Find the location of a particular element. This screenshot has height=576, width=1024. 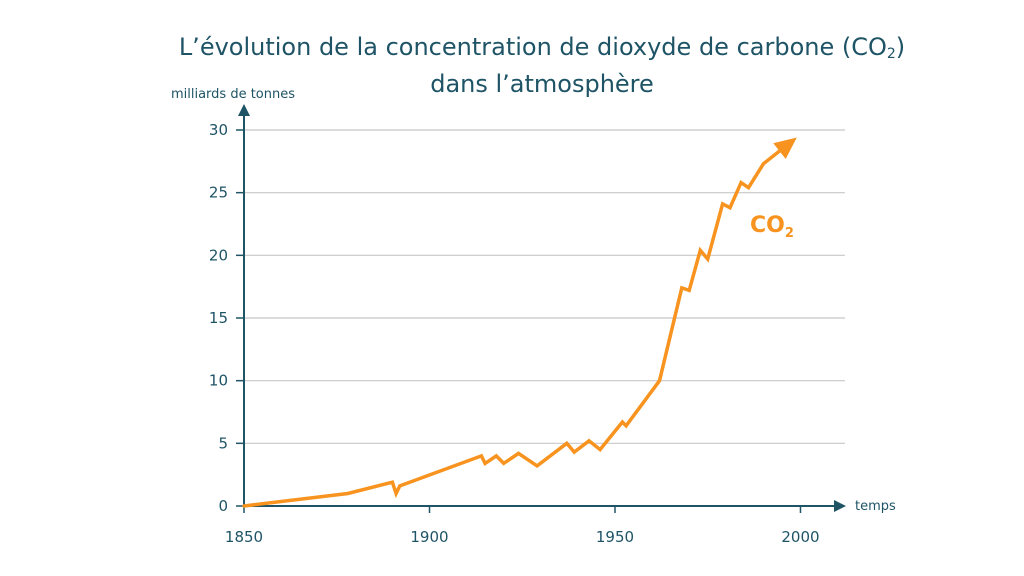

title-subscript: 2 is located at coordinates (891, 54).